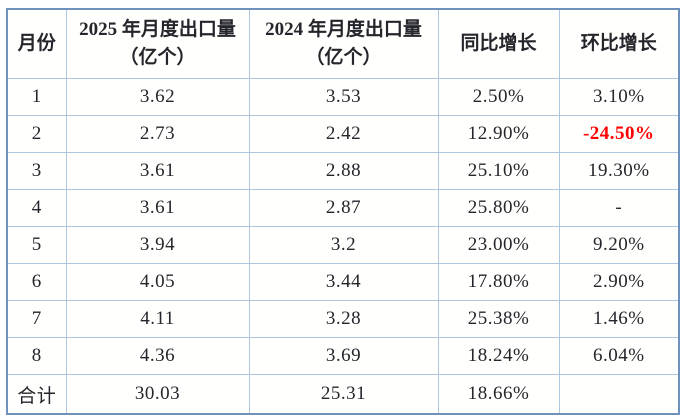 Image resolution: width=684 pixels, height=420 pixels. I want to click on cell-2025-volume: 4.36, so click(157, 356).